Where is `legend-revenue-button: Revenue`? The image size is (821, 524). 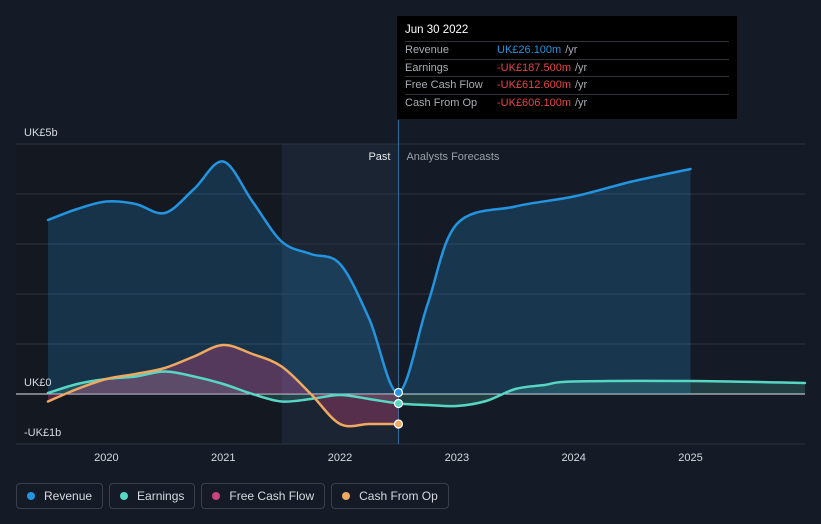
legend-revenue-button: Revenue is located at coordinates (60, 496).